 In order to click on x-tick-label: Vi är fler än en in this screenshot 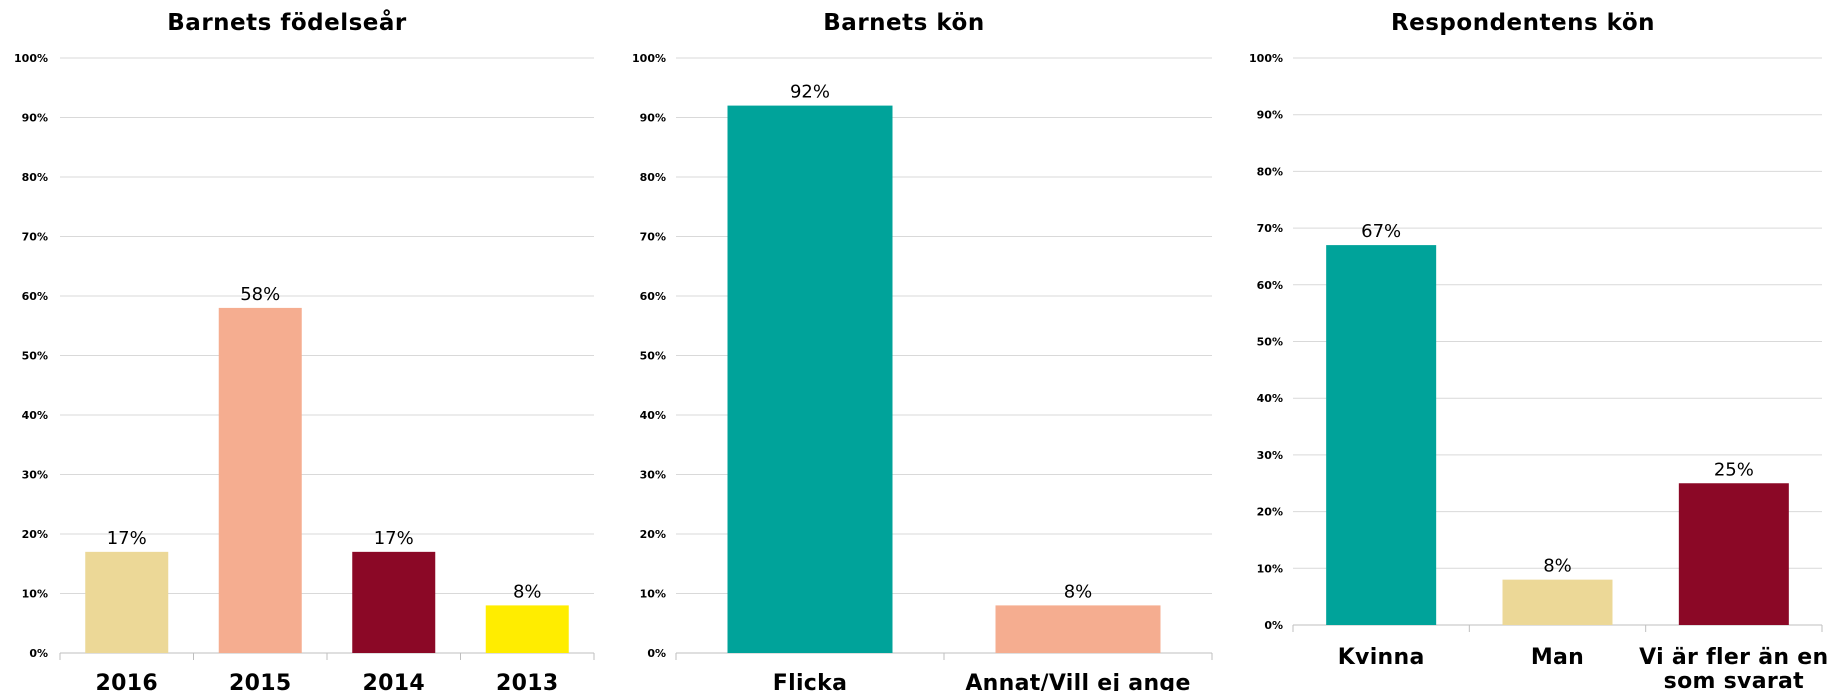, I will do `click(1733, 657)`.